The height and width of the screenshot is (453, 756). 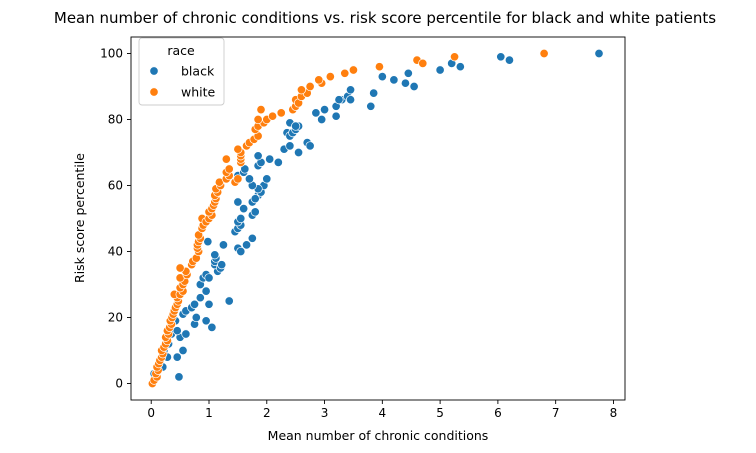 What do you see at coordinates (119, 384) in the screenshot?
I see `y-tick-label: 0` at bounding box center [119, 384].